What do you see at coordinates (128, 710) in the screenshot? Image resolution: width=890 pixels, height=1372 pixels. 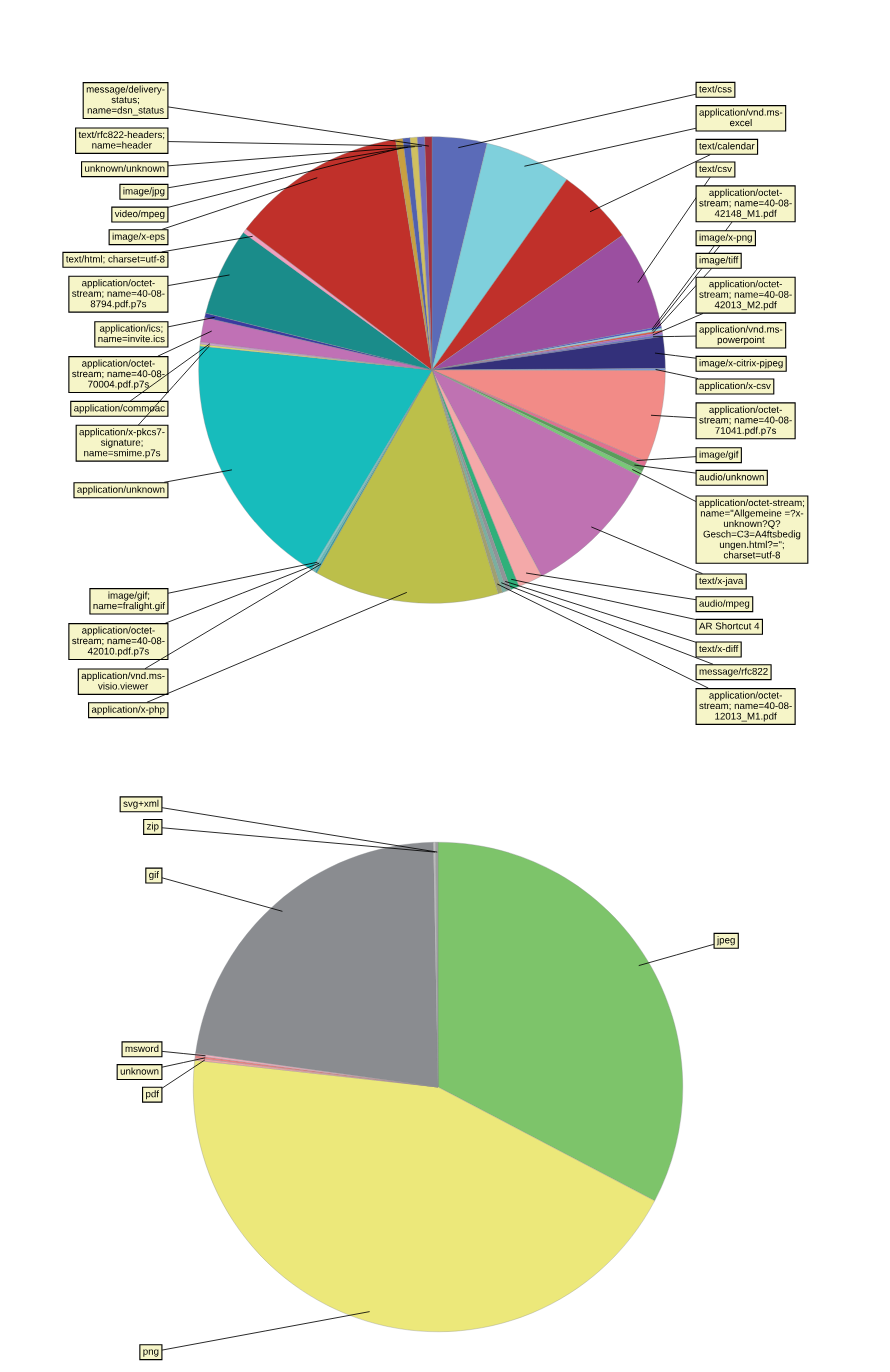 I see `slice-label: application/x-php` at bounding box center [128, 710].